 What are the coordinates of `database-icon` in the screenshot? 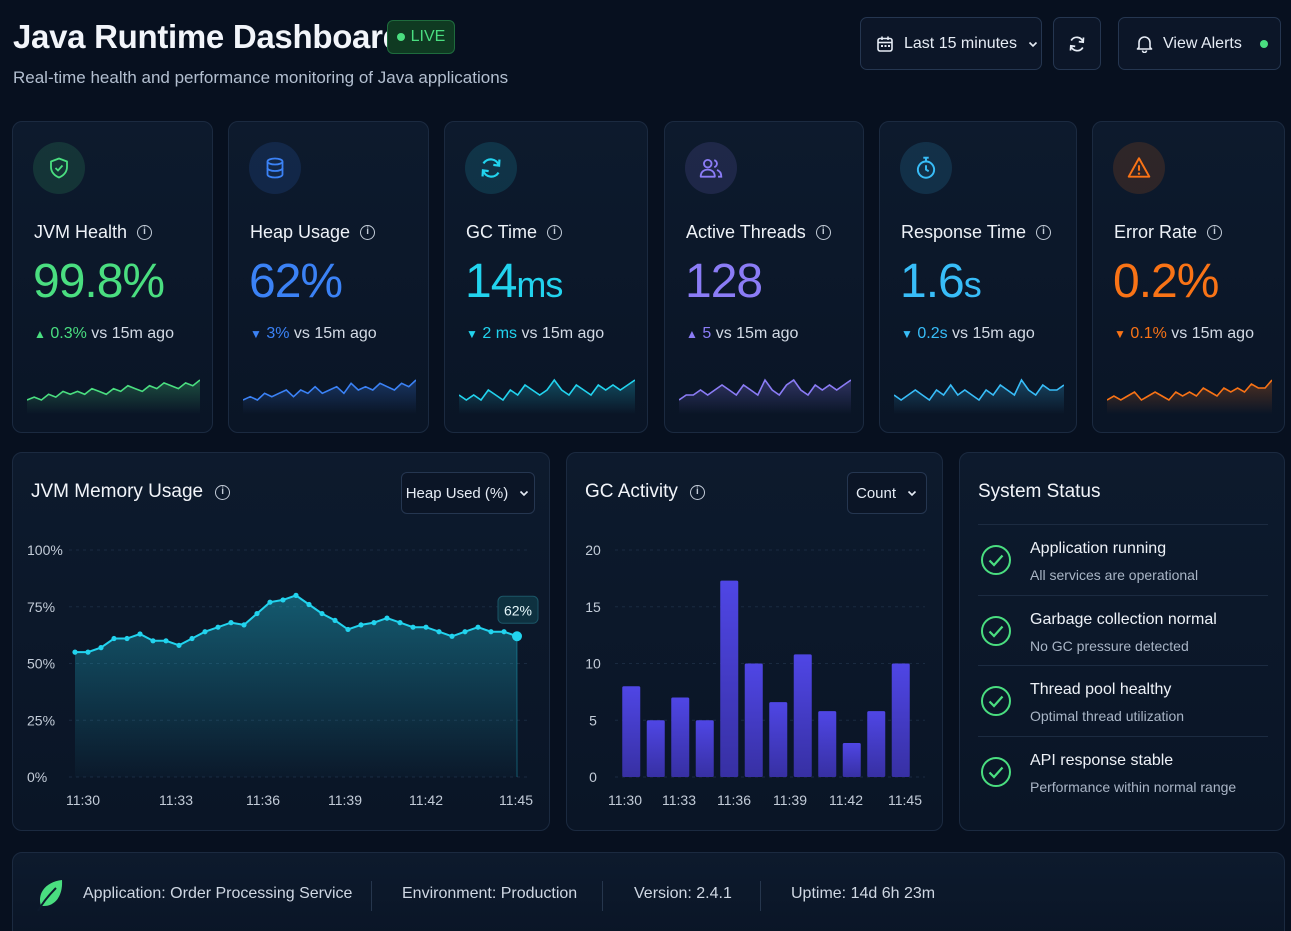 It's located at (275, 168).